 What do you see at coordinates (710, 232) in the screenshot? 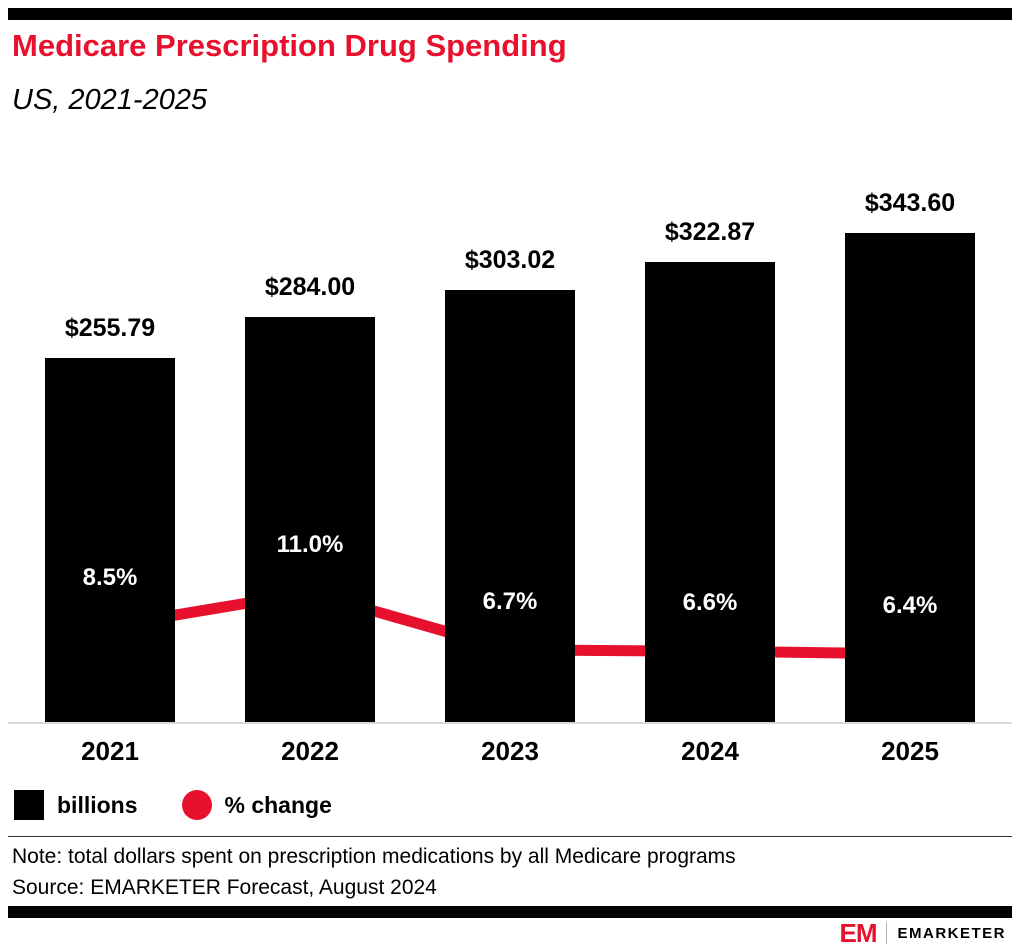
I see `bar-value-label: $322.87` at bounding box center [710, 232].